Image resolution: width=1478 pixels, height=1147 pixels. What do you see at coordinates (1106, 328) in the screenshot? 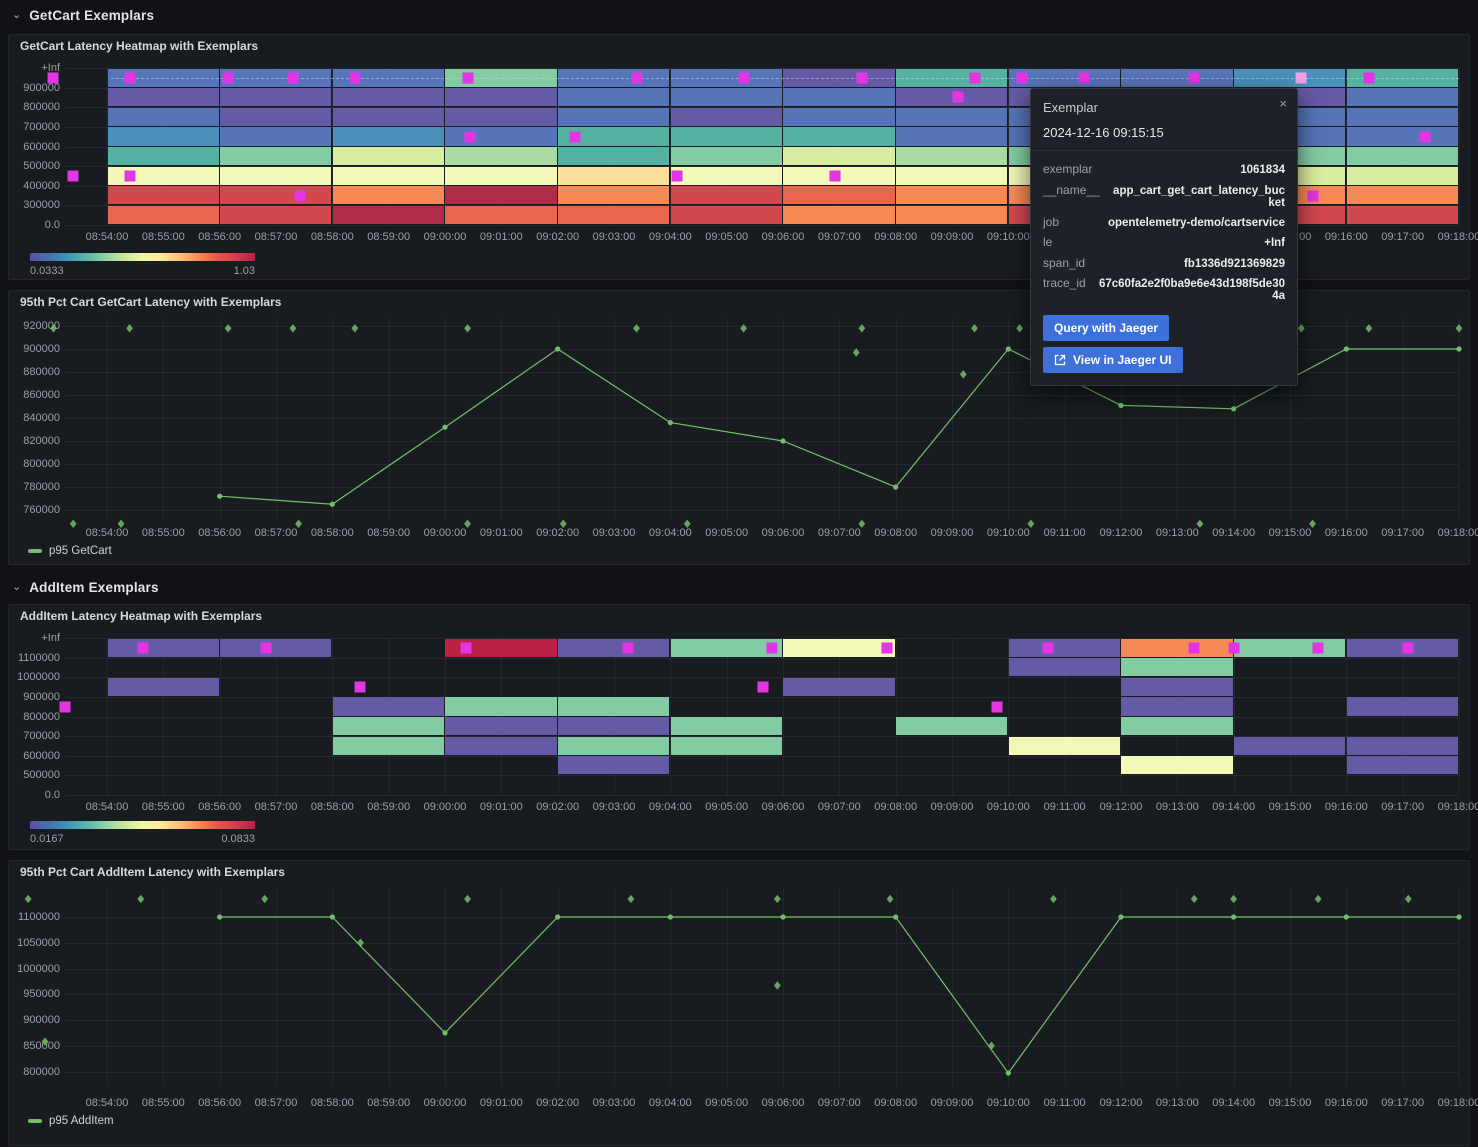
I see `query-with-jaeger-button: Query with Jaeger` at bounding box center [1106, 328].